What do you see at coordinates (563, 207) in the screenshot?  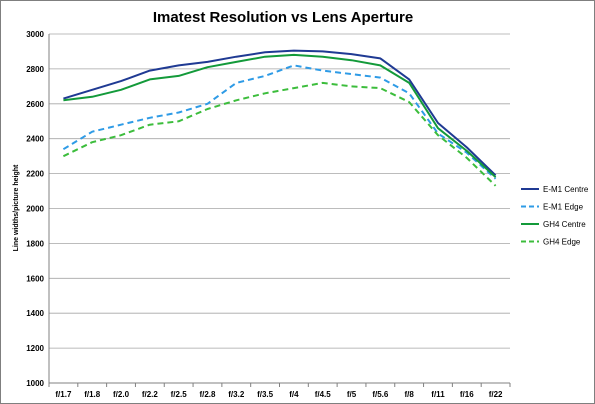 I see `legend-label: E-M1 Edge` at bounding box center [563, 207].